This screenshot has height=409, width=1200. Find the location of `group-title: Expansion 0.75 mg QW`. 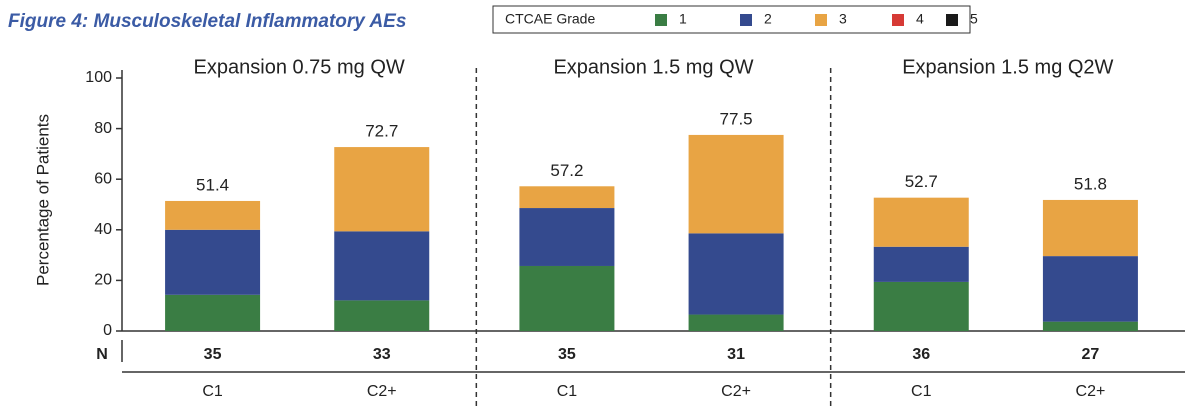

group-title: Expansion 0.75 mg QW is located at coordinates (299, 67).